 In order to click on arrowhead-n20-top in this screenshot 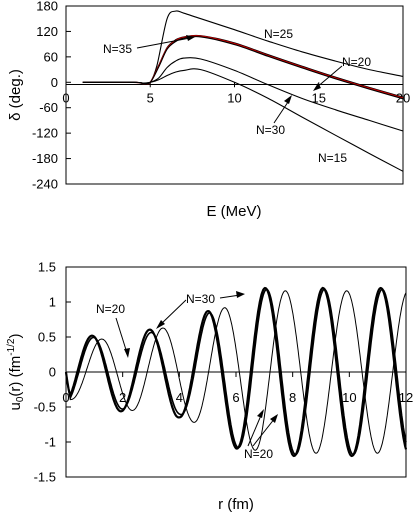, I will do `click(127, 353)`.